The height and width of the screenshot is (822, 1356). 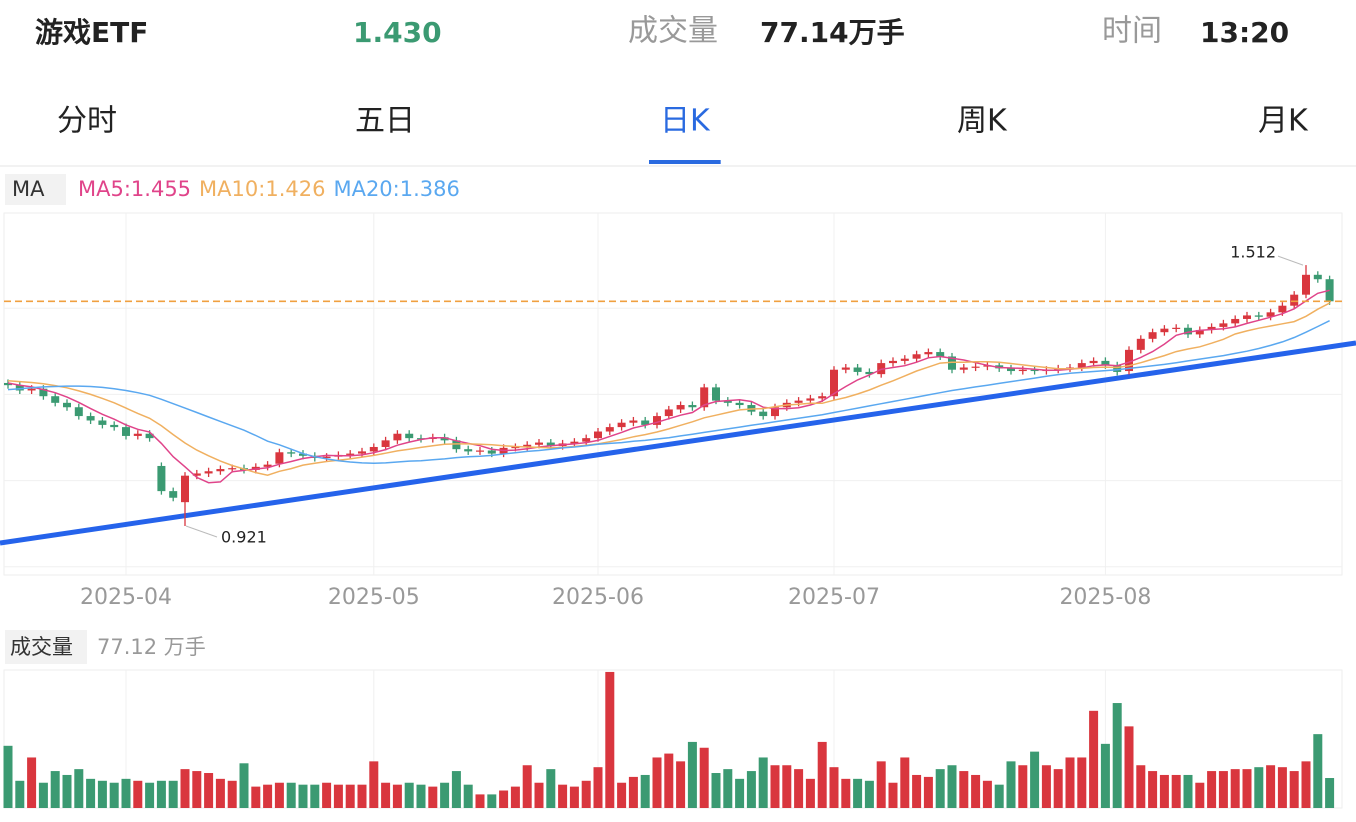 What do you see at coordinates (834, 597) in the screenshot?
I see `x-tick-label: 2025-07` at bounding box center [834, 597].